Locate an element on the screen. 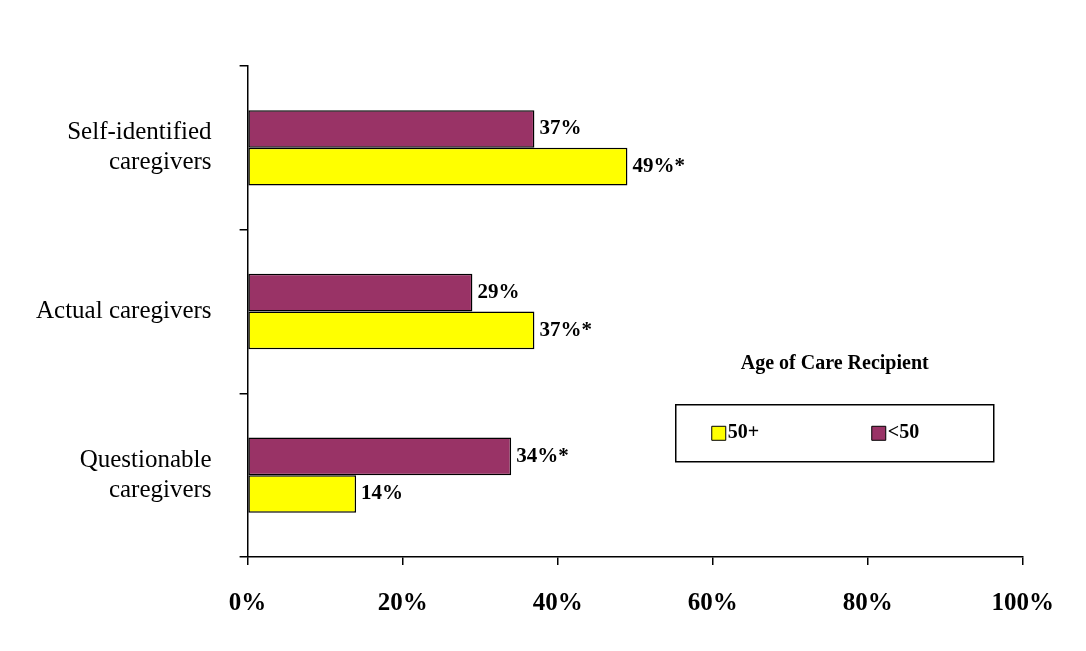  x-tick-label: 80% is located at coordinates (867, 602).